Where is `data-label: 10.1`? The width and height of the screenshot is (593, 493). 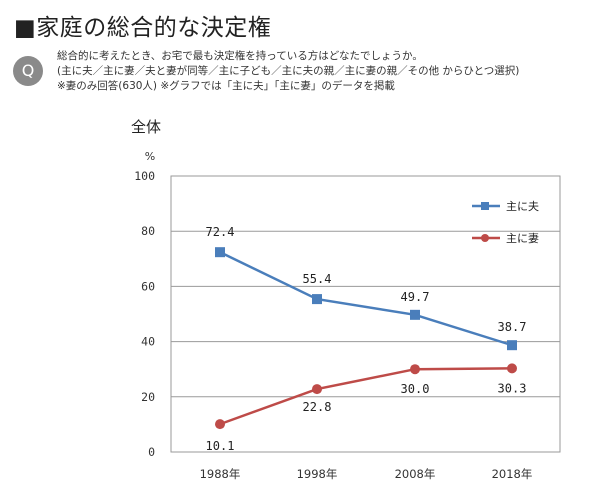 data-label: 10.1 is located at coordinates (220, 446).